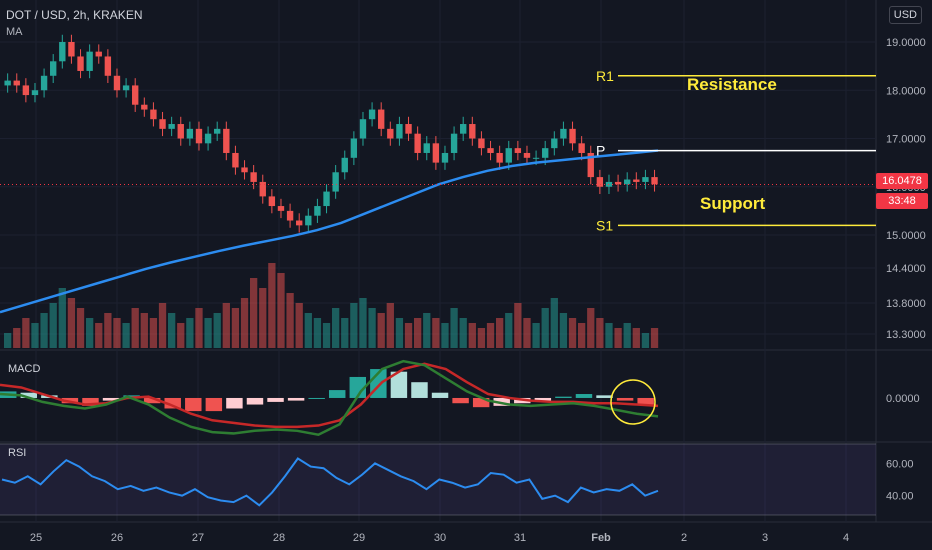 Image resolution: width=932 pixels, height=550 pixels. I want to click on time-tick-label: 28, so click(279, 538).